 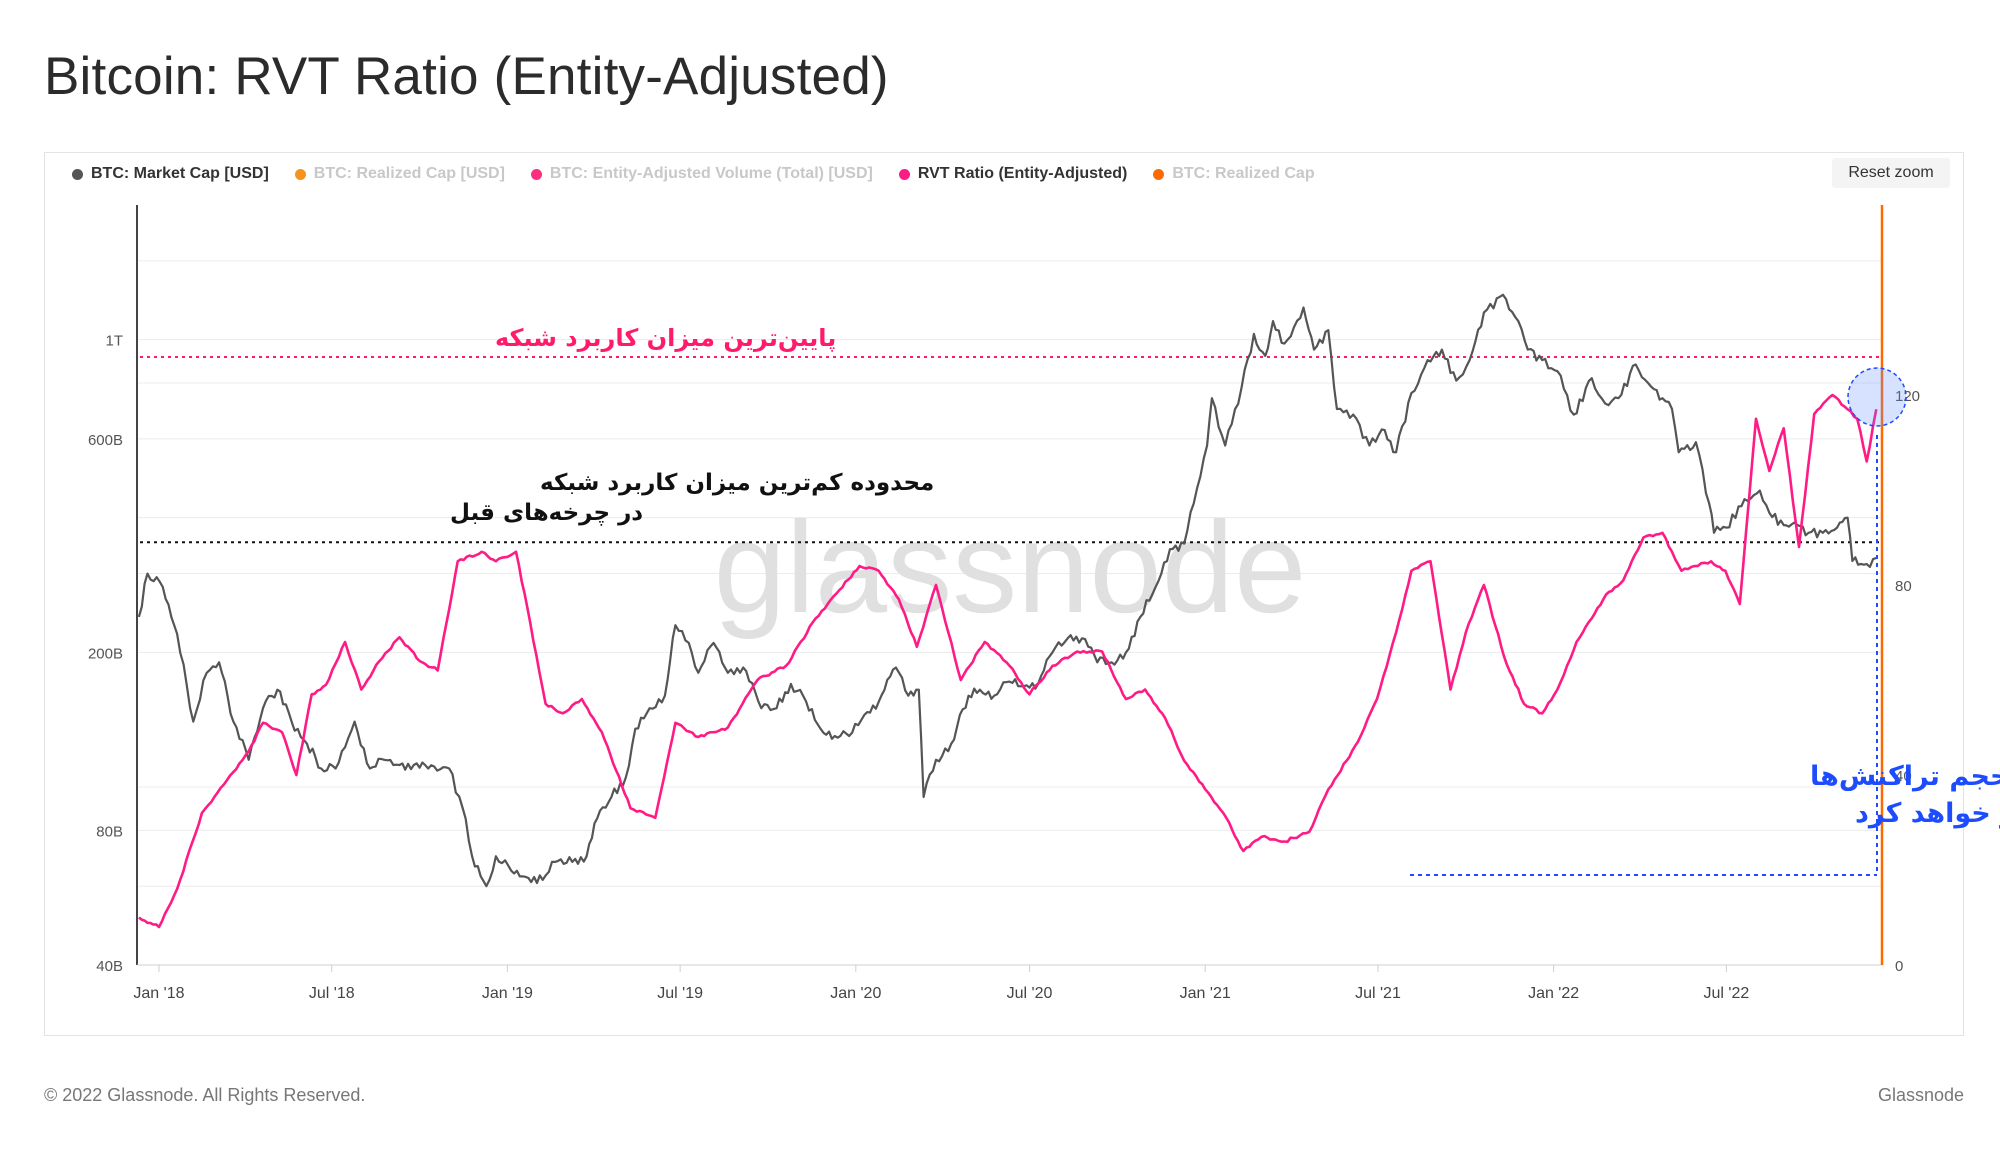 I want to click on y-left-tick-label: 200B, so click(x=105, y=653).